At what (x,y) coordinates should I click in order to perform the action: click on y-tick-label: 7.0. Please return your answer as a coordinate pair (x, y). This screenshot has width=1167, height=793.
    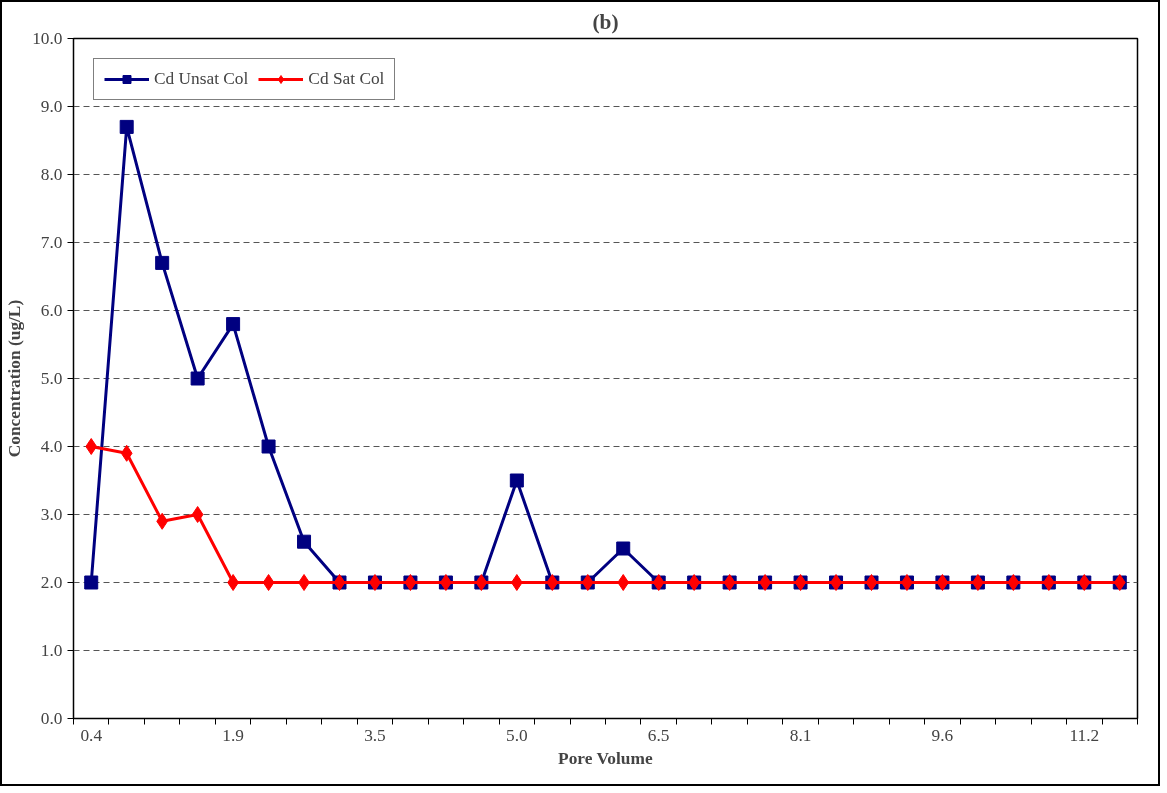
    Looking at the image, I should click on (51, 242).